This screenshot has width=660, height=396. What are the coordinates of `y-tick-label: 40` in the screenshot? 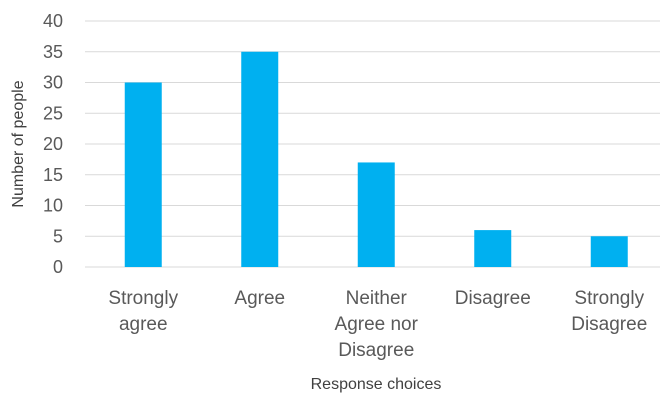 It's located at (53, 21).